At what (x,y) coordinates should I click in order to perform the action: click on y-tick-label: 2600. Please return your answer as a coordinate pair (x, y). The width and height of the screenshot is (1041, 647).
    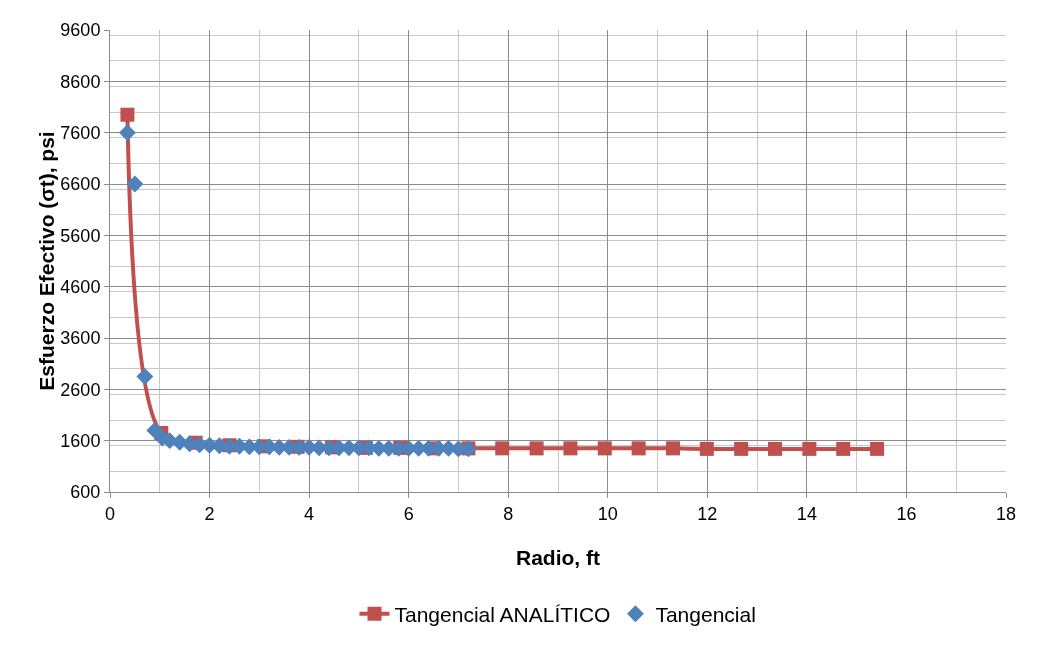
    Looking at the image, I should click on (80, 389).